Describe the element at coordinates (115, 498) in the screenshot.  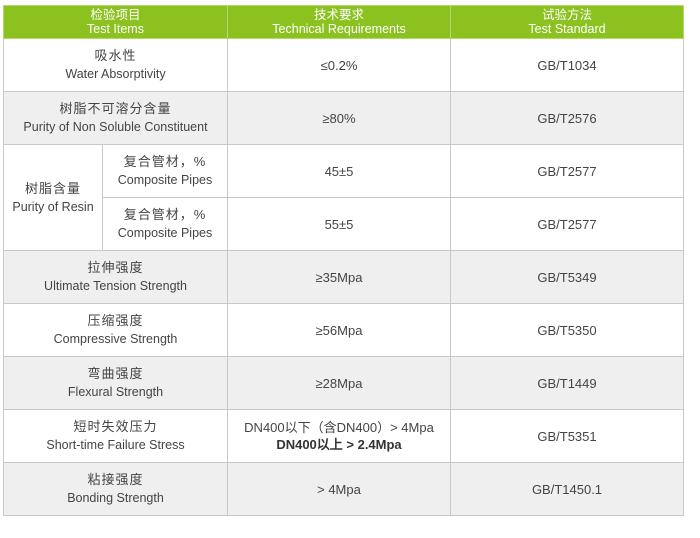
I see `item-en: Bonding Strength` at that location.